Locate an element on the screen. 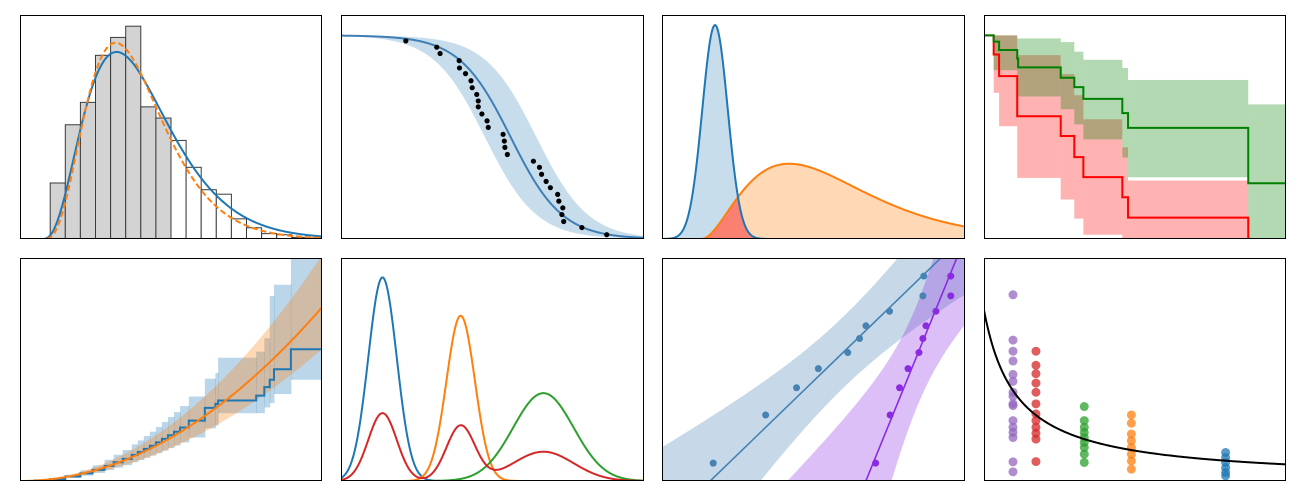 The width and height of the screenshot is (1300, 500). blue-density-fill is located at coordinates (813, 132).